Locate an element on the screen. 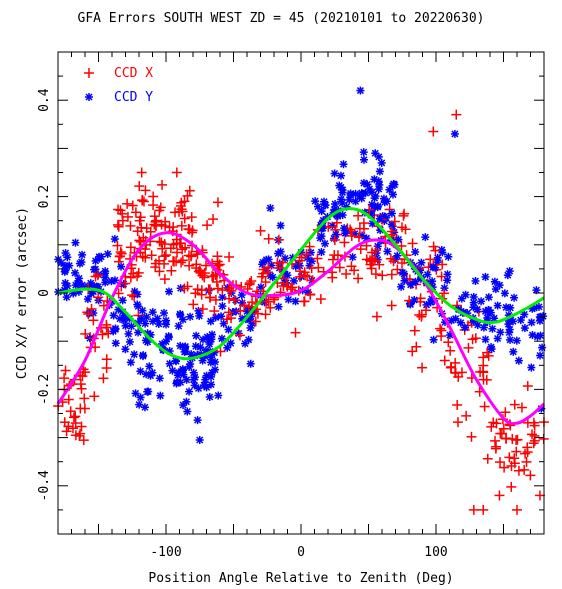 The height and width of the screenshot is (589, 562). y-axis-label: CCD X/Y error (arcsec) is located at coordinates (22, 293).